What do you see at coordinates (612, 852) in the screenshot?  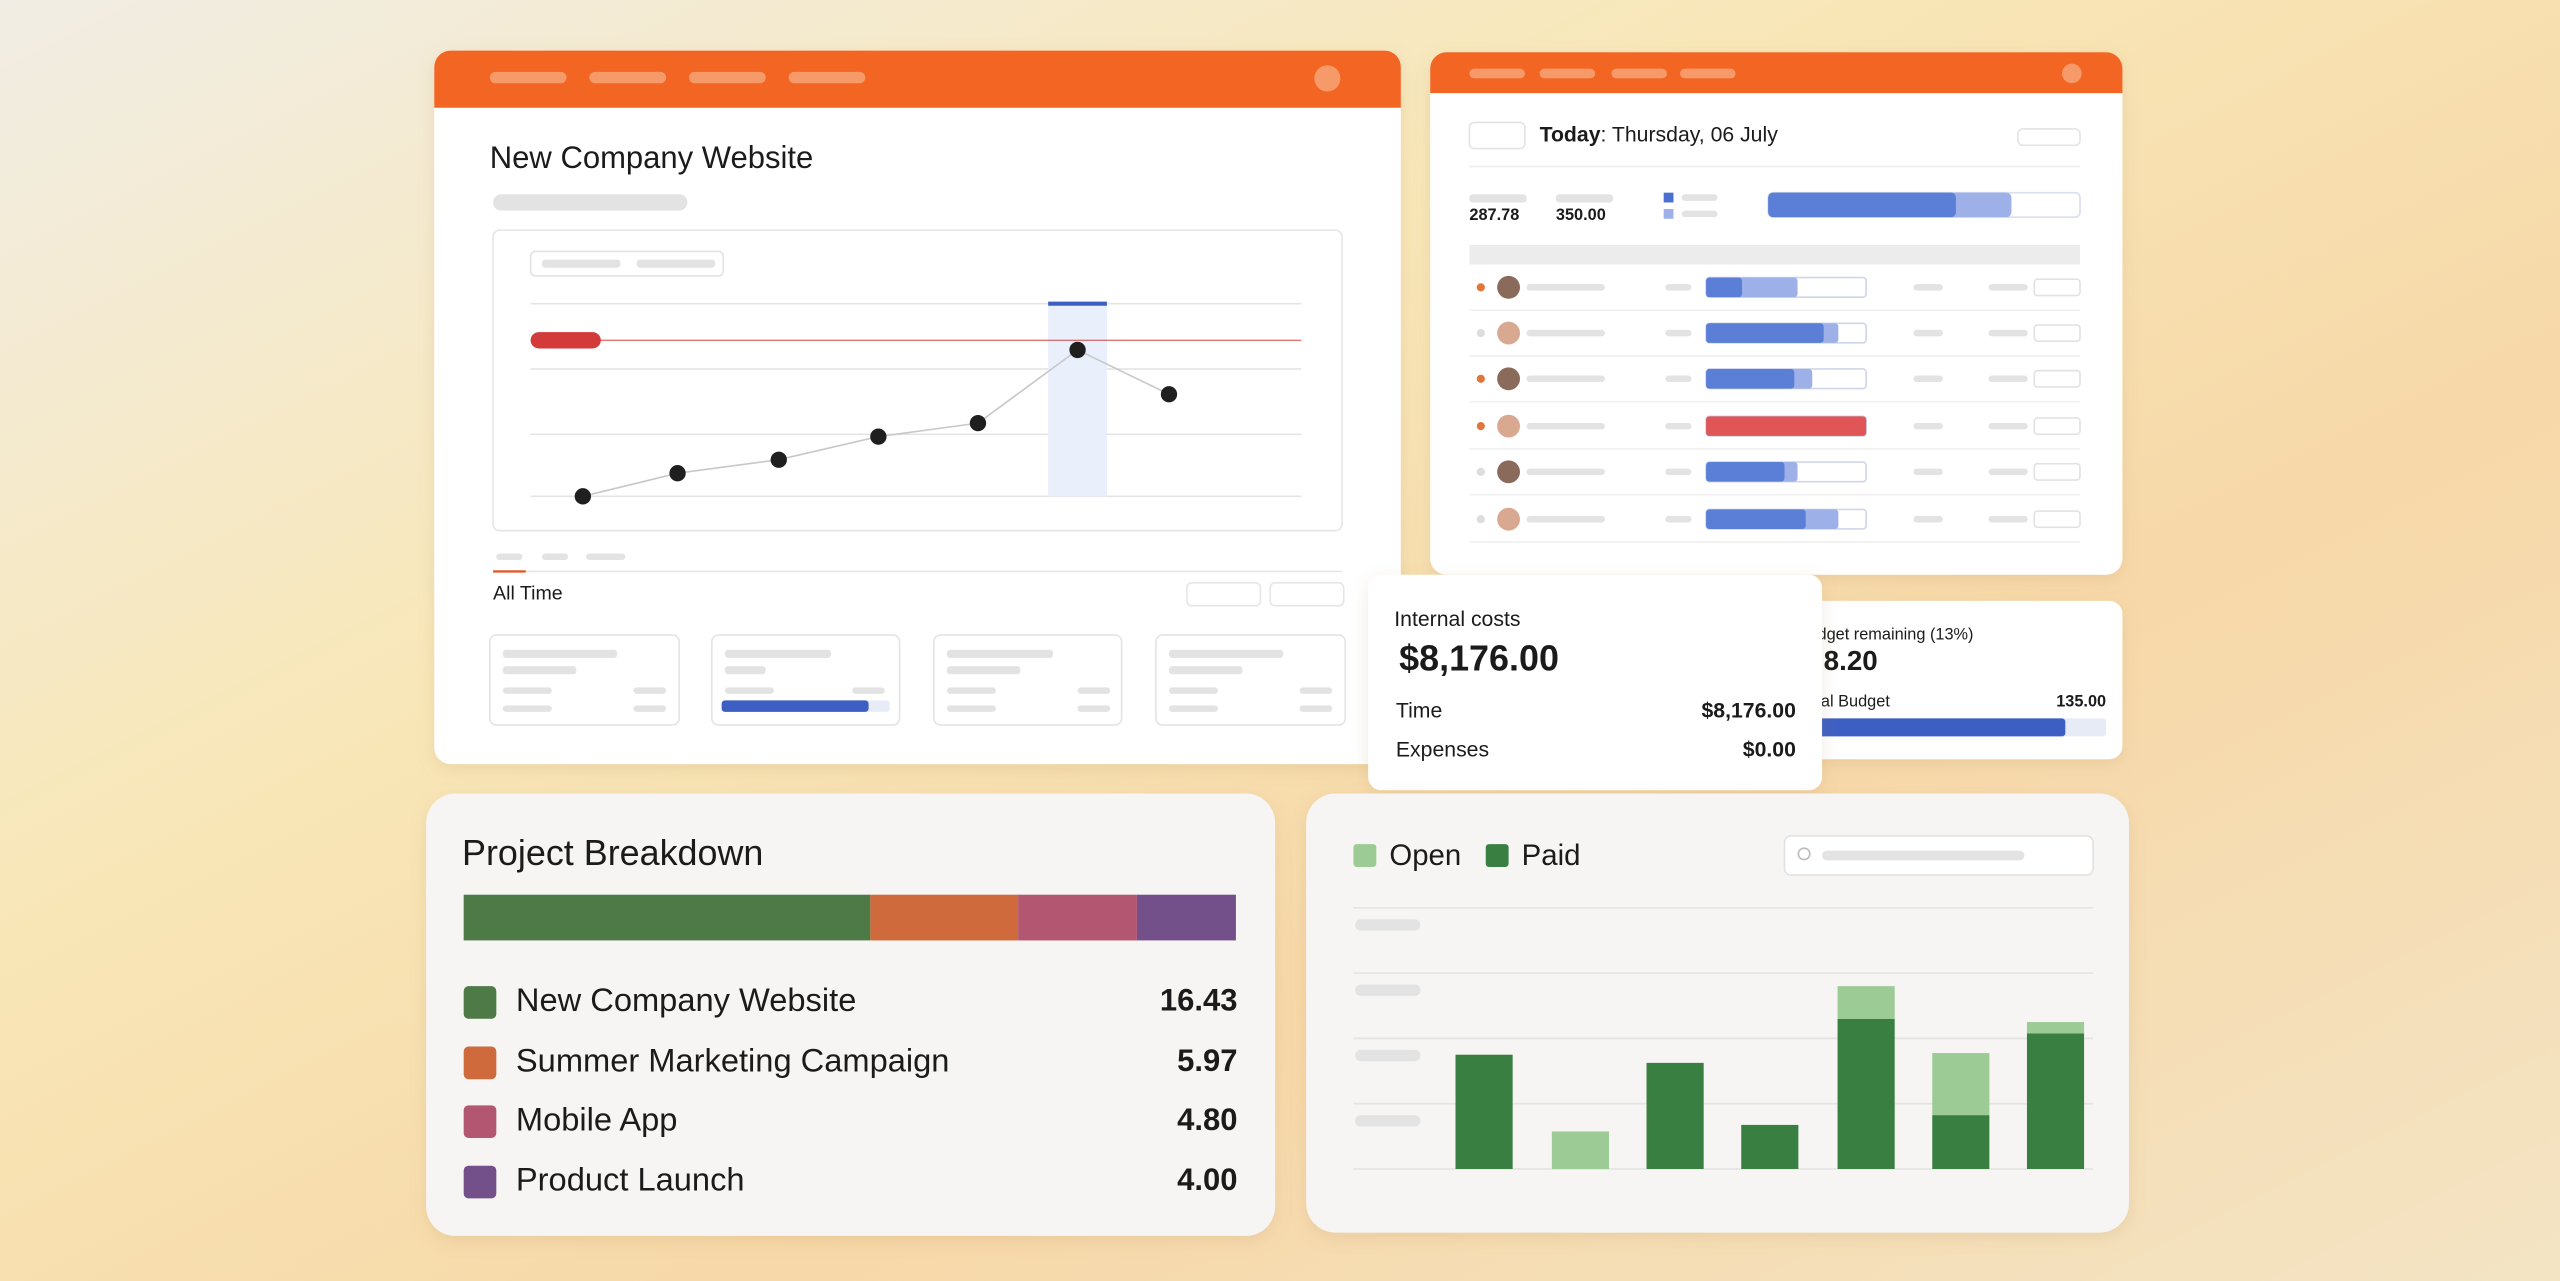 I see `breakdown-title: Project Breakdown` at bounding box center [612, 852].